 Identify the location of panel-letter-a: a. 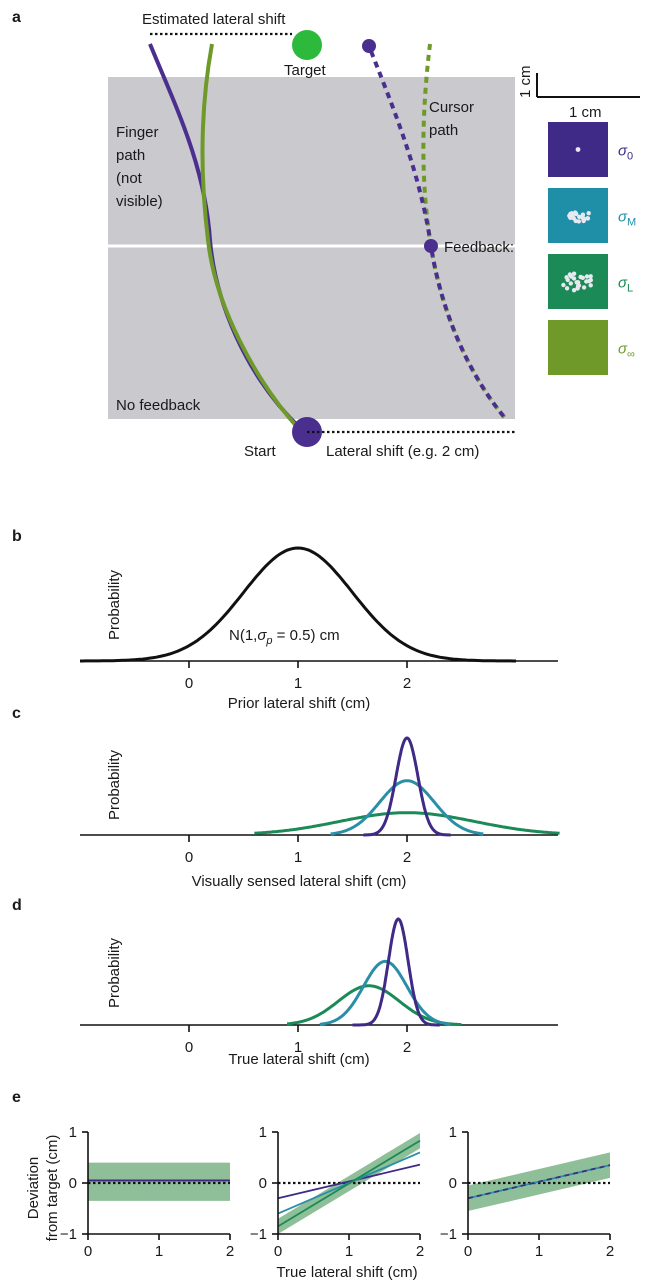
(16, 17).